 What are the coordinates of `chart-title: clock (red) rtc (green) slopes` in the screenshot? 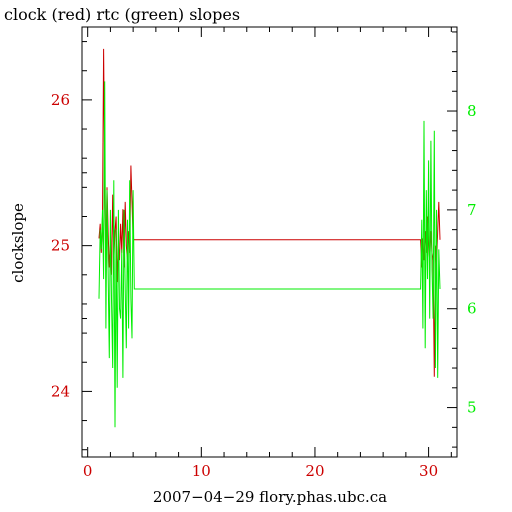 It's located at (122, 14).